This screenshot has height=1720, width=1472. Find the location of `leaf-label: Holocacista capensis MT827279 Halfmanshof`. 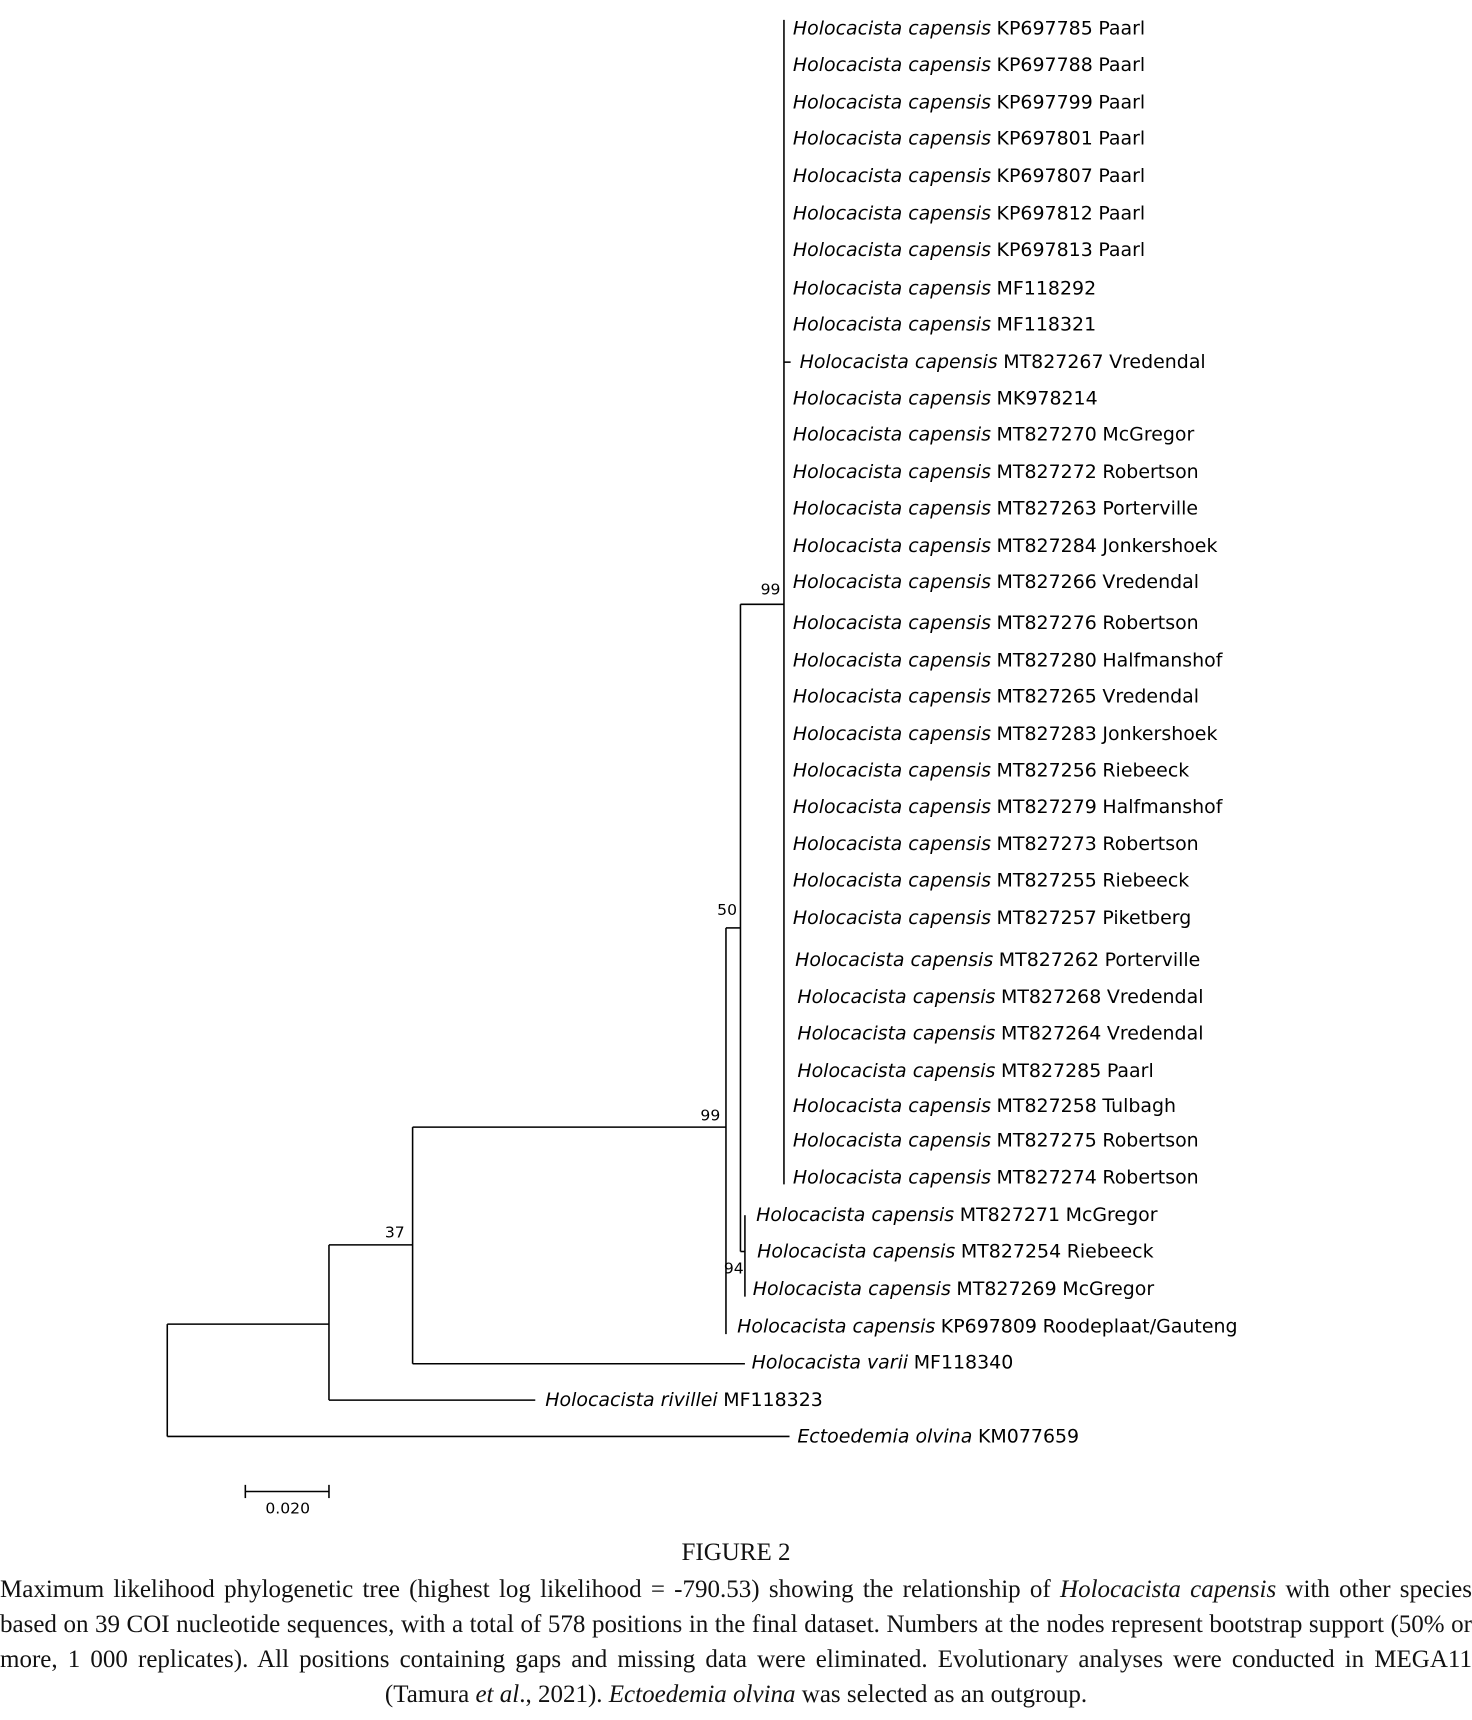

leaf-label: Holocacista capensis MT827279 Halfmanshof is located at coordinates (1008, 806).